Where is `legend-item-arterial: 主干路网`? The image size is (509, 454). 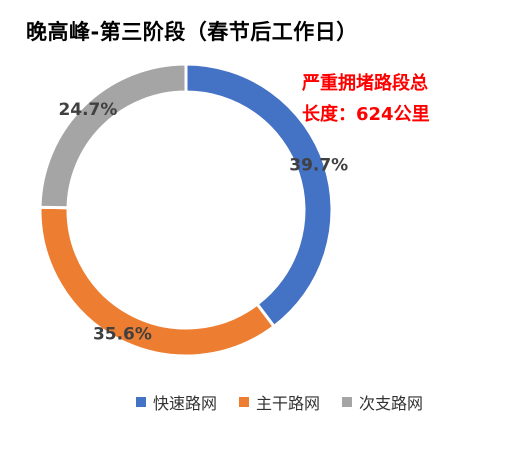
legend-item-arterial: 主干路网 is located at coordinates (279, 402).